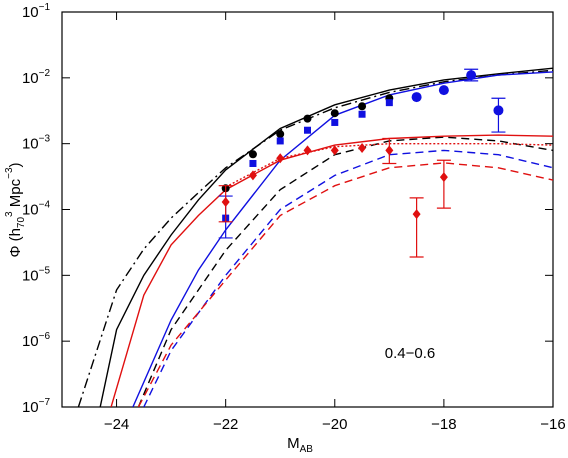  I want to click on y-tick-label: 10⁻¹, so click(36, 11).